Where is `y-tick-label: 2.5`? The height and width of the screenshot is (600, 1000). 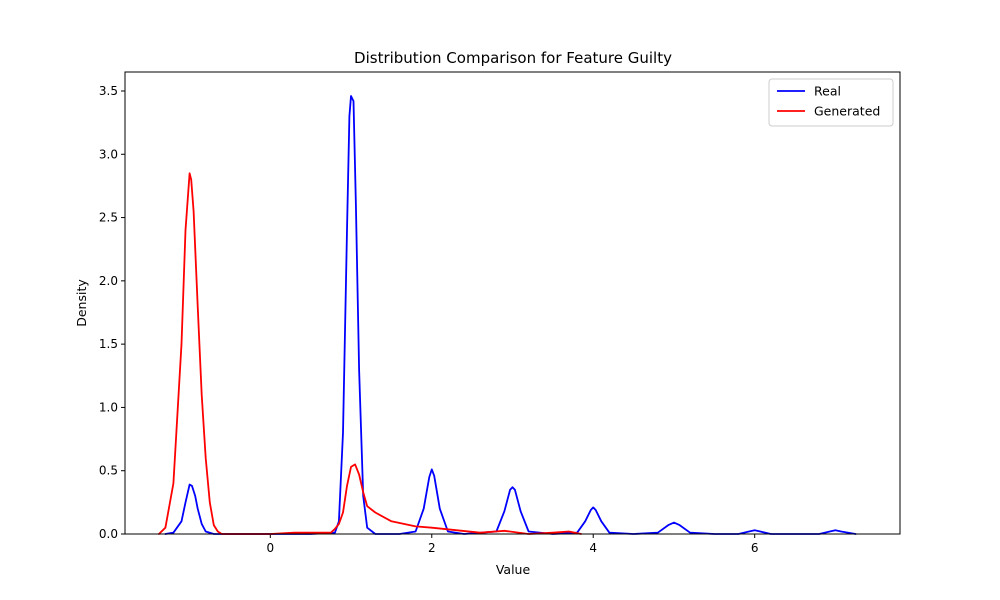 y-tick-label: 2.5 is located at coordinates (108, 218).